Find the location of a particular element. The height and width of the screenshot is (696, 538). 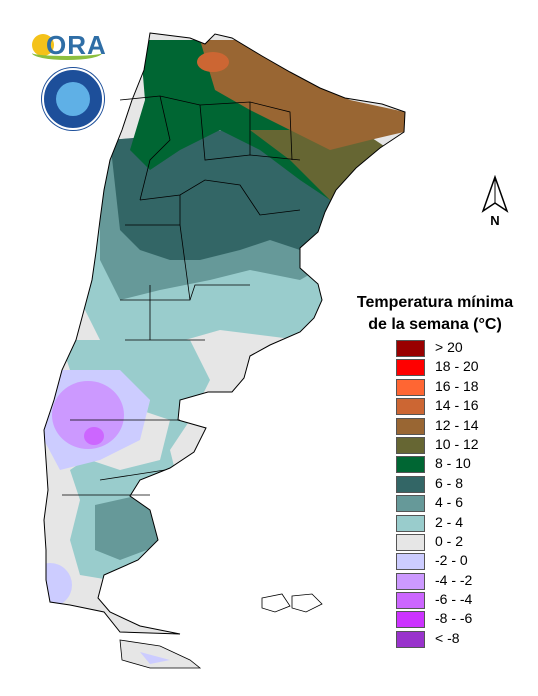

ora-logo: ORA is located at coordinates (69, 45).